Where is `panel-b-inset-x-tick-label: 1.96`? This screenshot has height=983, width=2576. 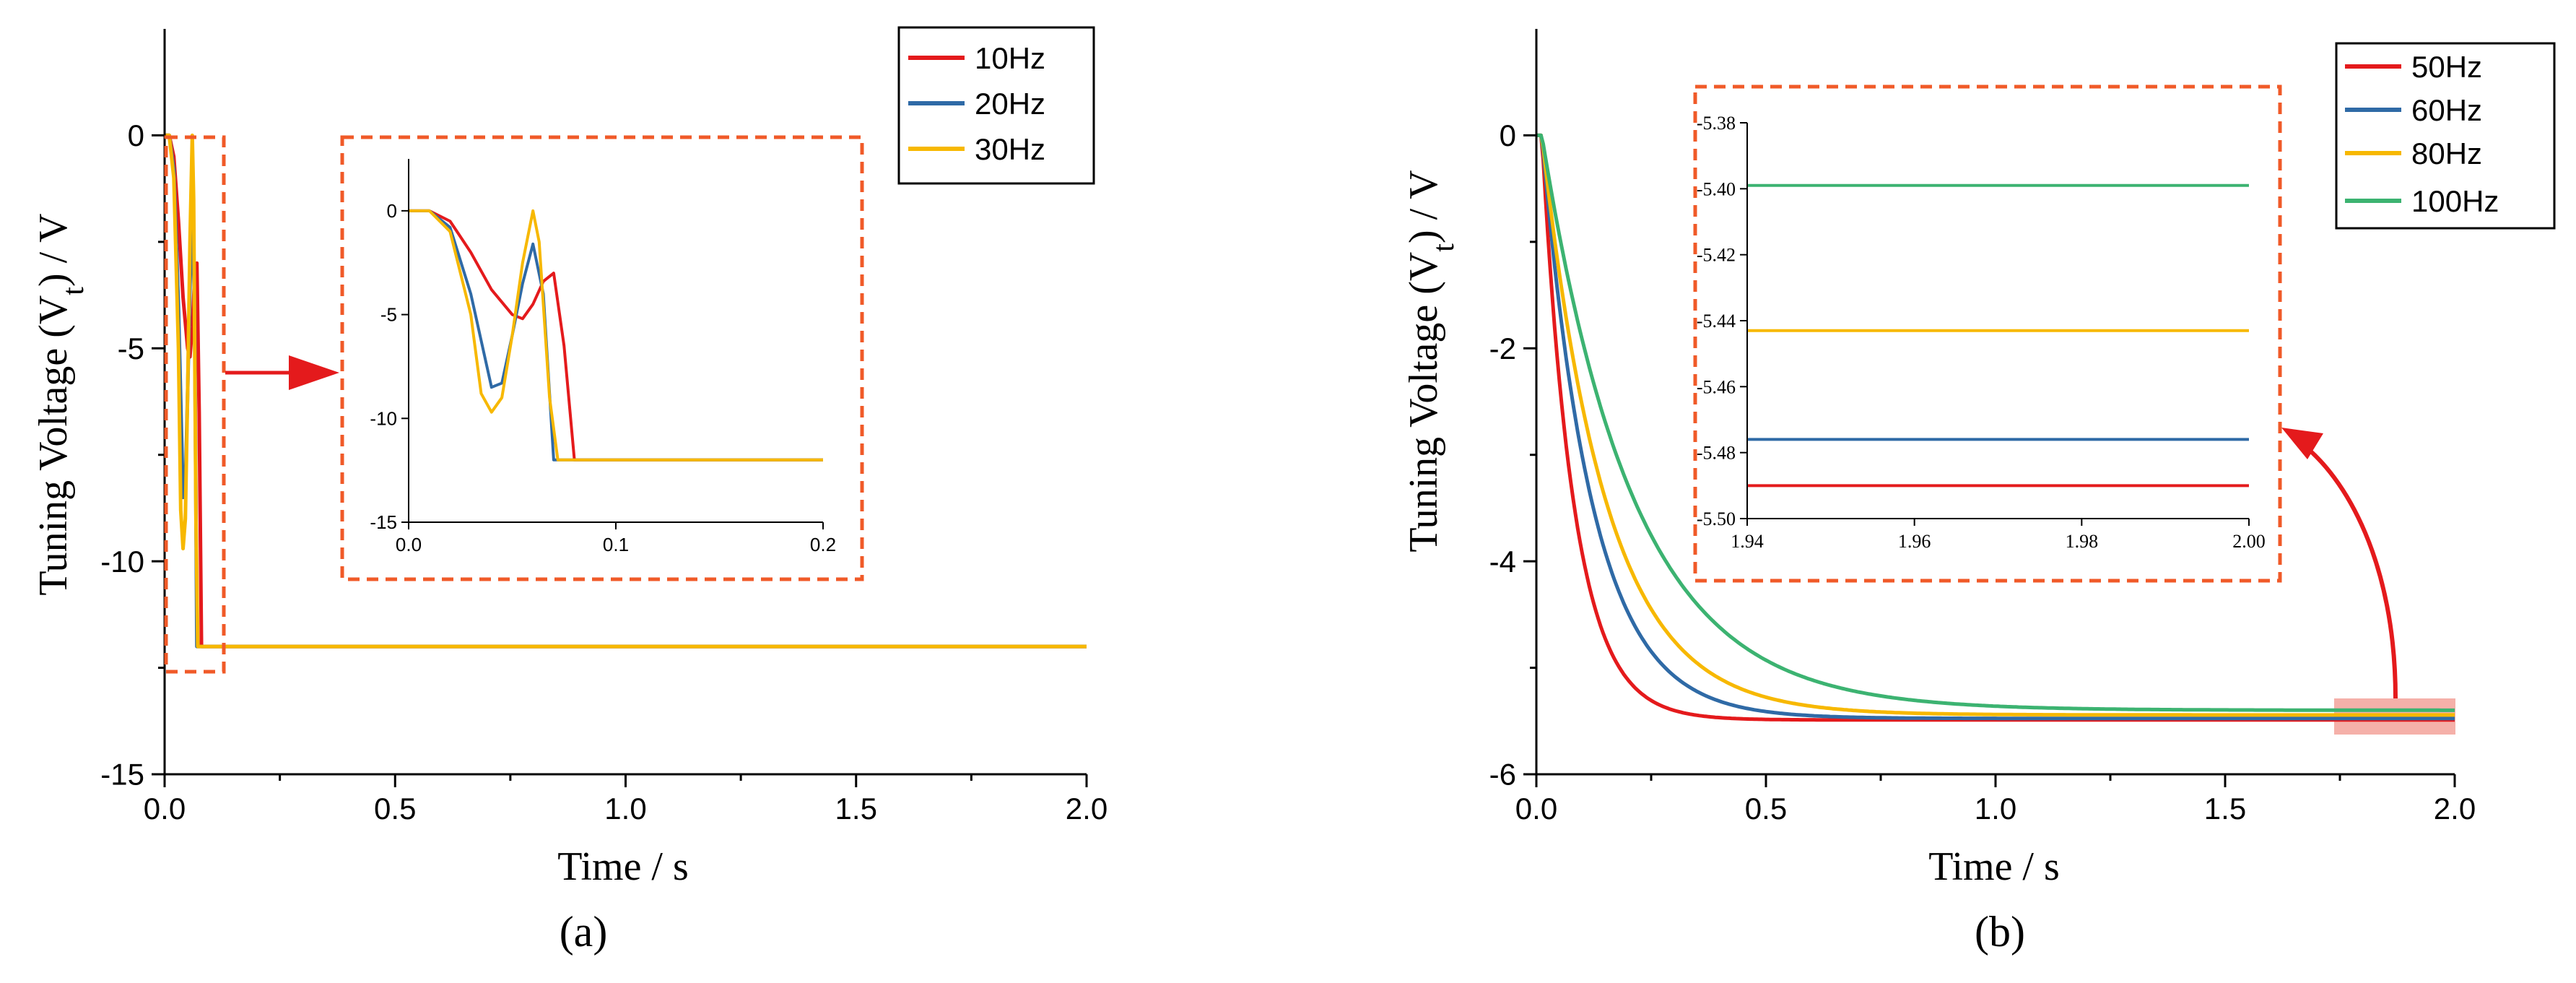
panel-b-inset-x-tick-label: 1.96 is located at coordinates (1914, 542).